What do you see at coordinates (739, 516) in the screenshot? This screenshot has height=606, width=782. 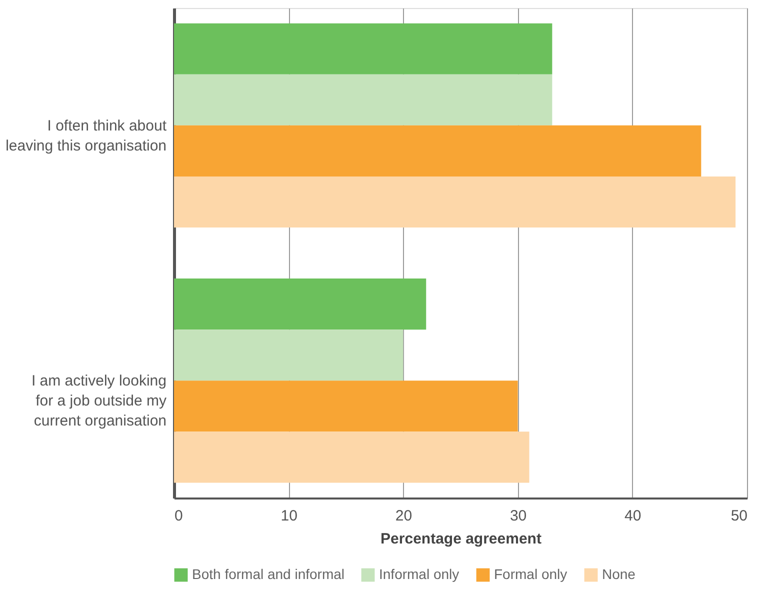 I see `x-tick-label: 50` at bounding box center [739, 516].